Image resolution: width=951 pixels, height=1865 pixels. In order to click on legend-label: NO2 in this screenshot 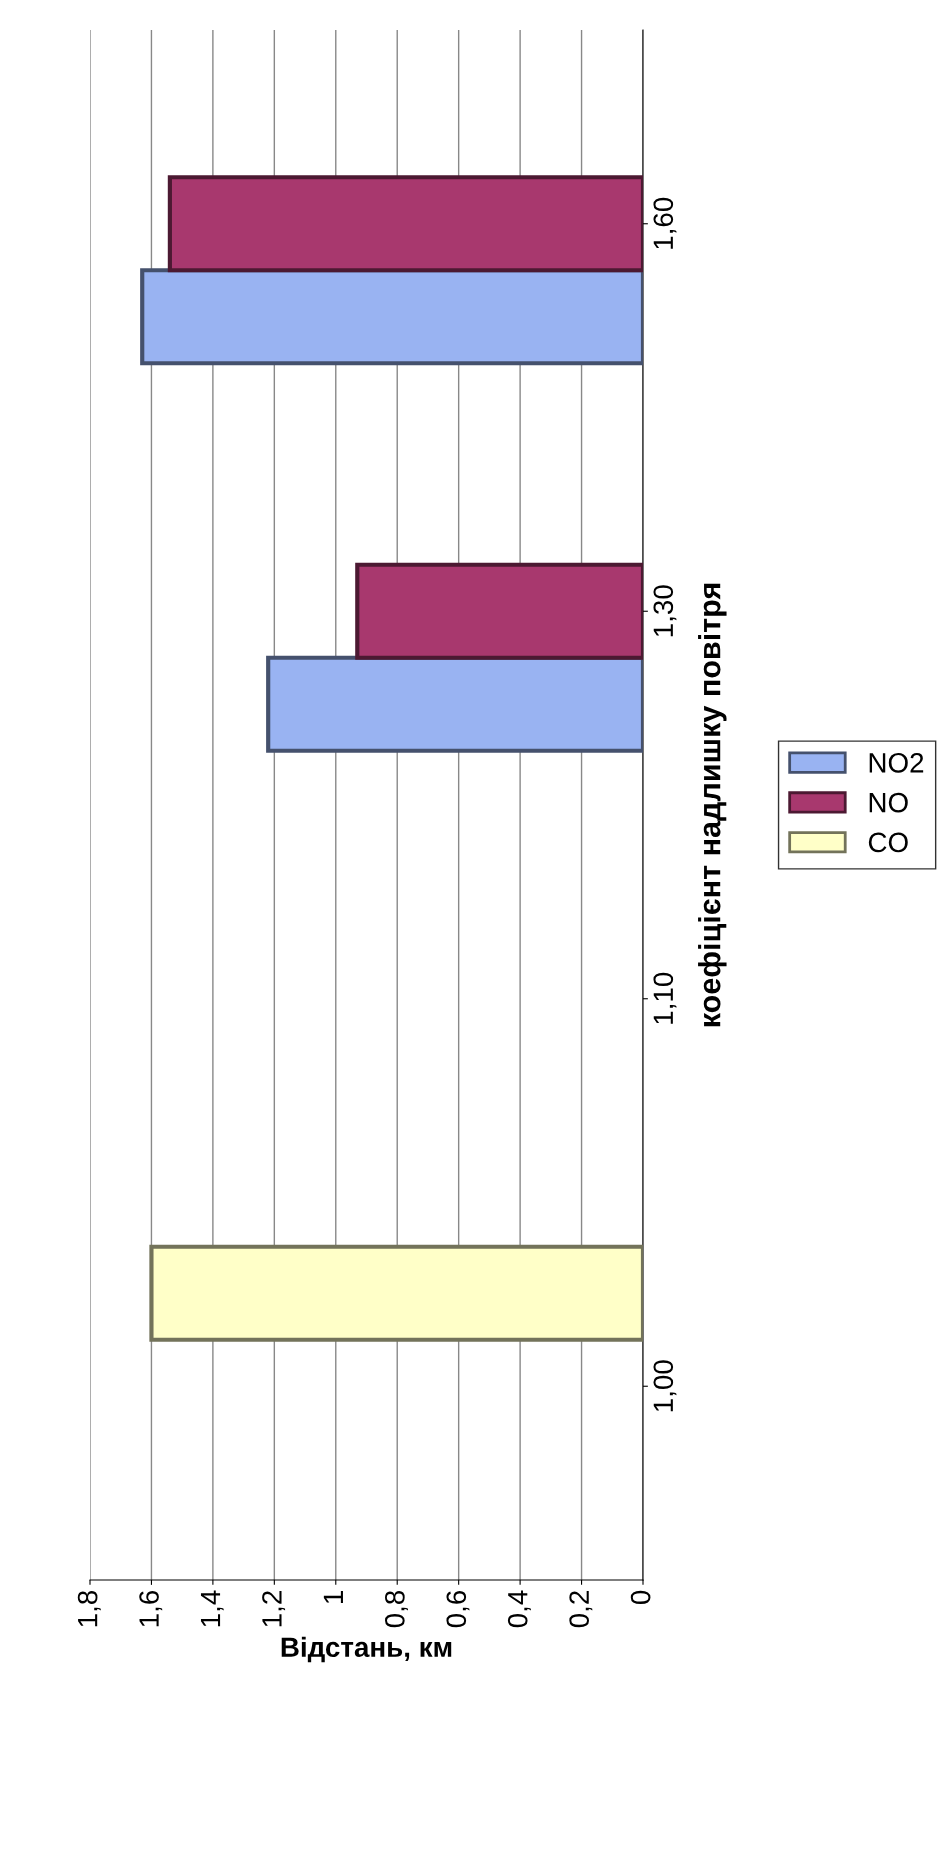, I will do `click(896, 763)`.